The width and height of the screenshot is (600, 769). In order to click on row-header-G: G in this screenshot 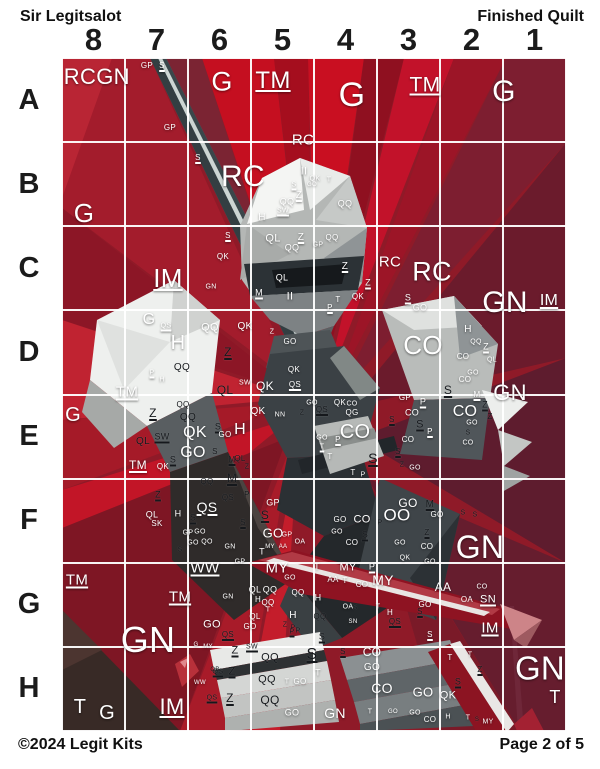, I will do `click(29, 604)`.